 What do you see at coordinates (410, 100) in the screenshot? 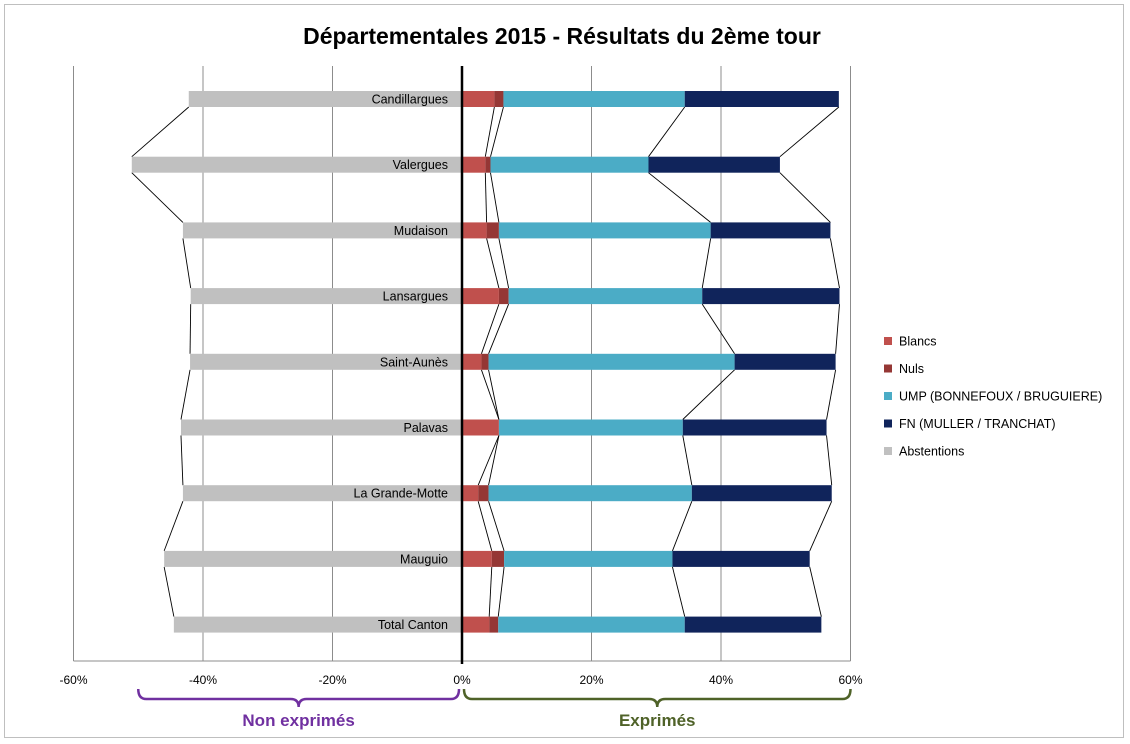
I see `category-label: Candillargues` at bounding box center [410, 100].